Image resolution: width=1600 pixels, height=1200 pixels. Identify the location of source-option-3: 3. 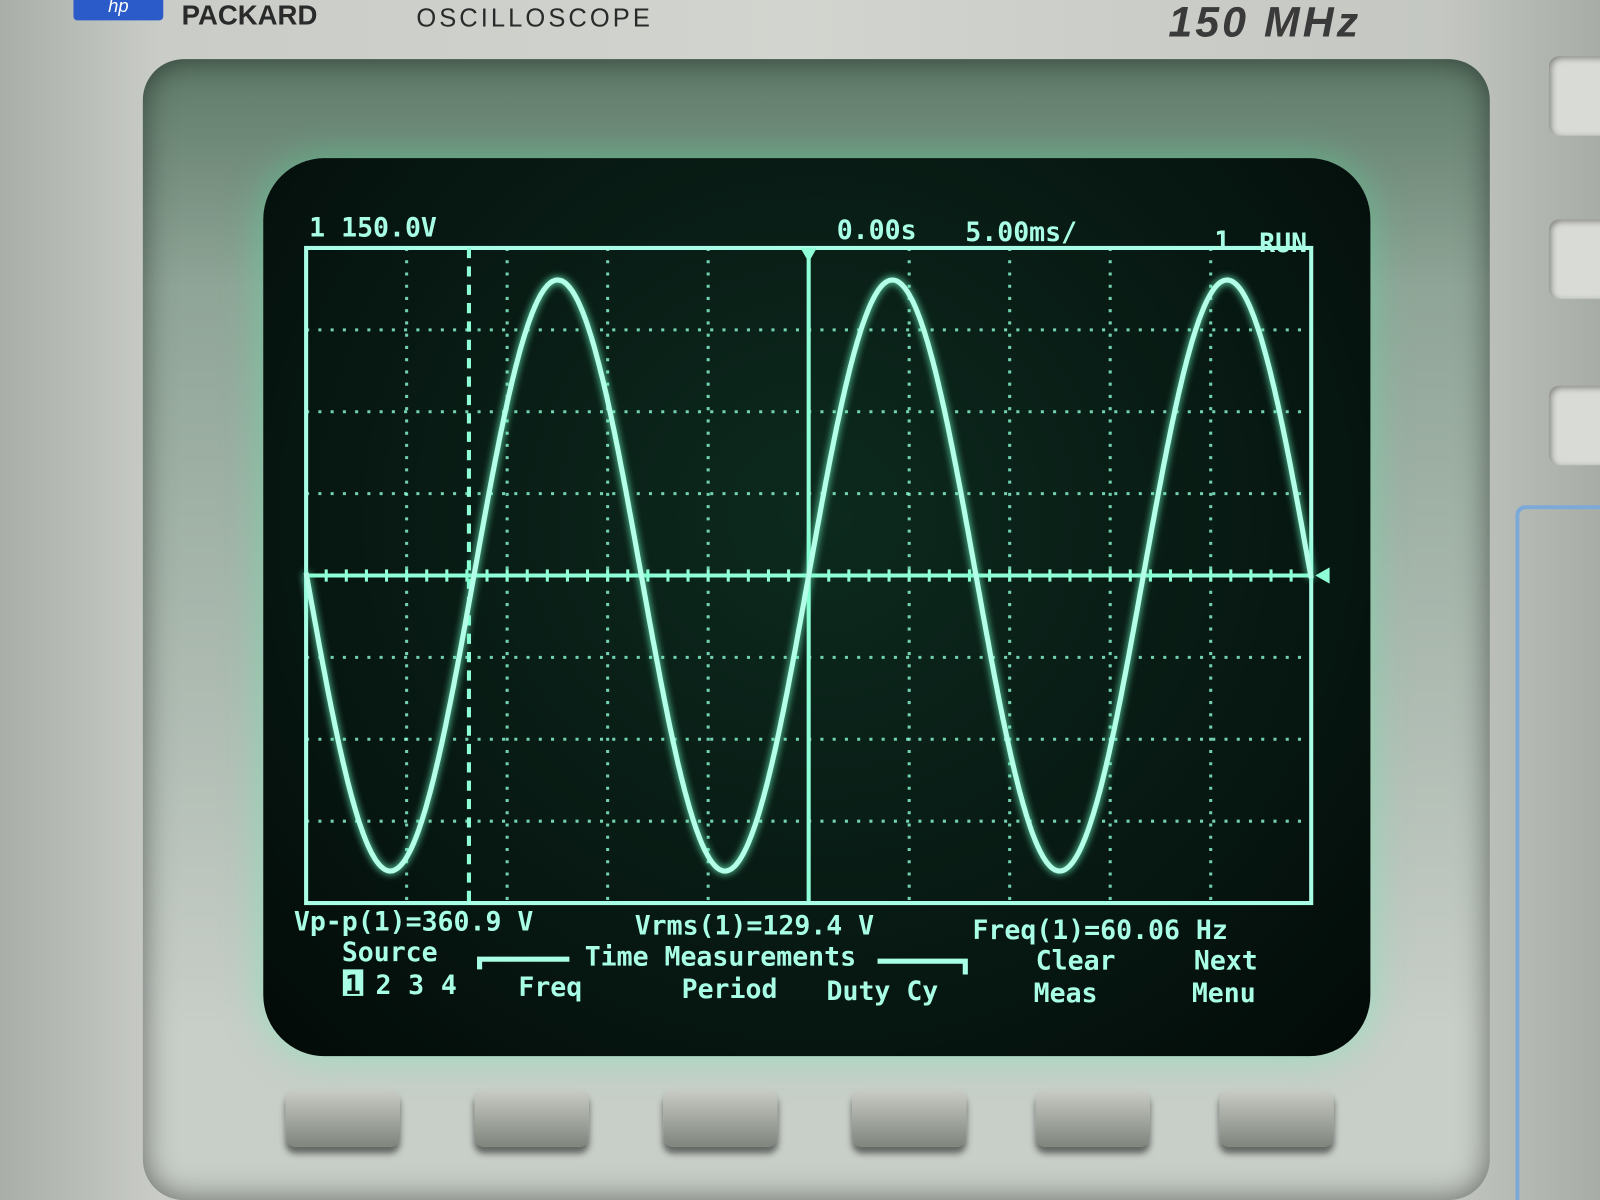
(416, 985).